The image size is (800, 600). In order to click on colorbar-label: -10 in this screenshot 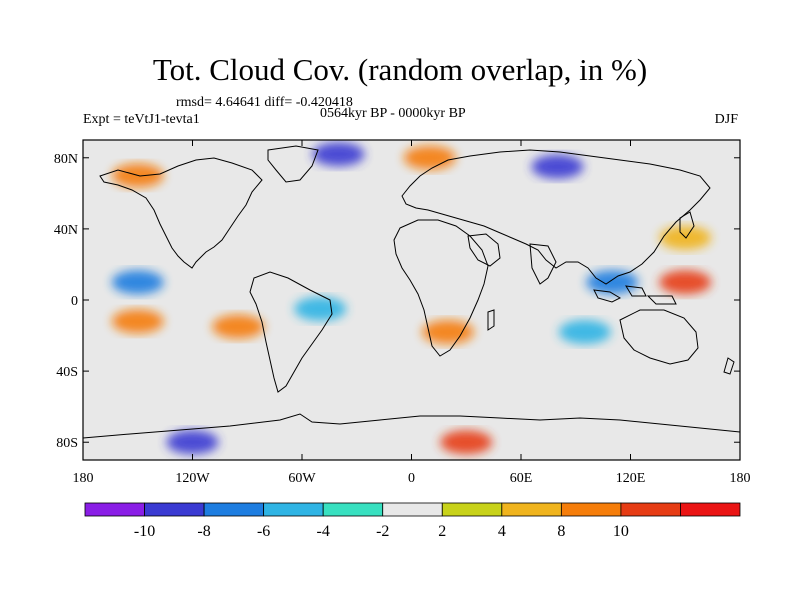, I will do `click(144, 531)`.